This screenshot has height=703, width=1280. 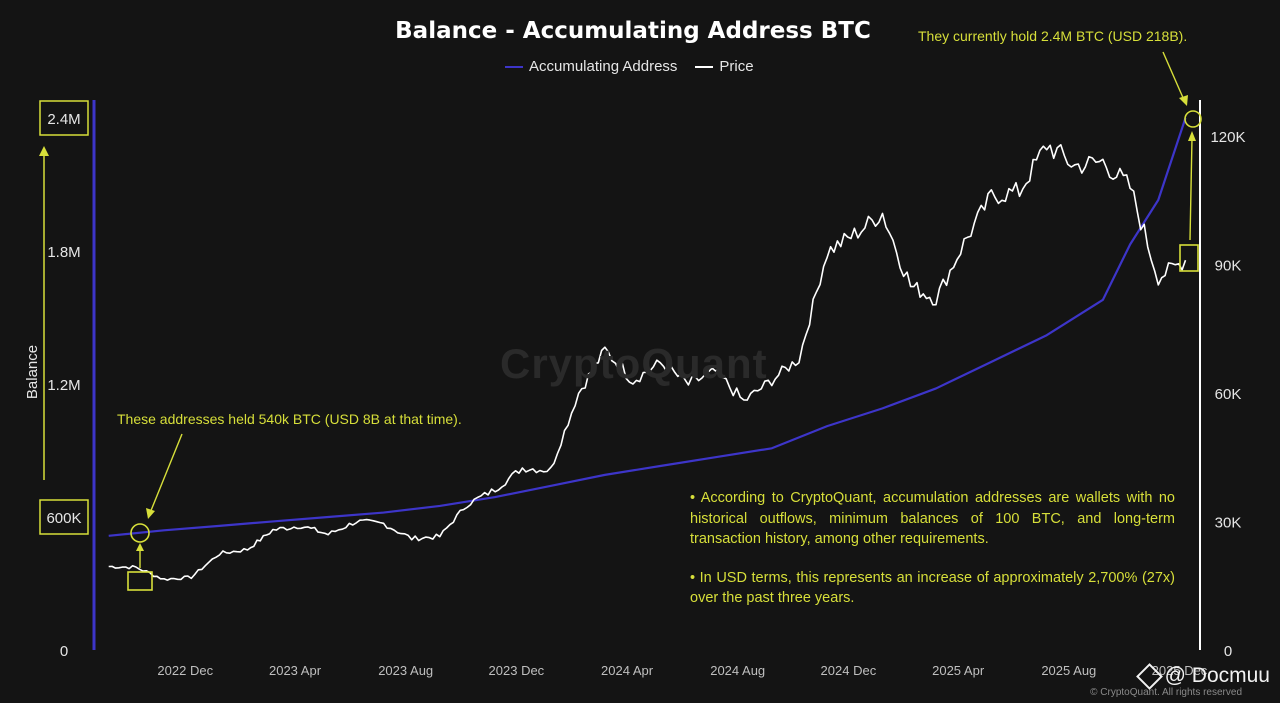 I want to click on y-axis-label: Balance, so click(x=32, y=372).